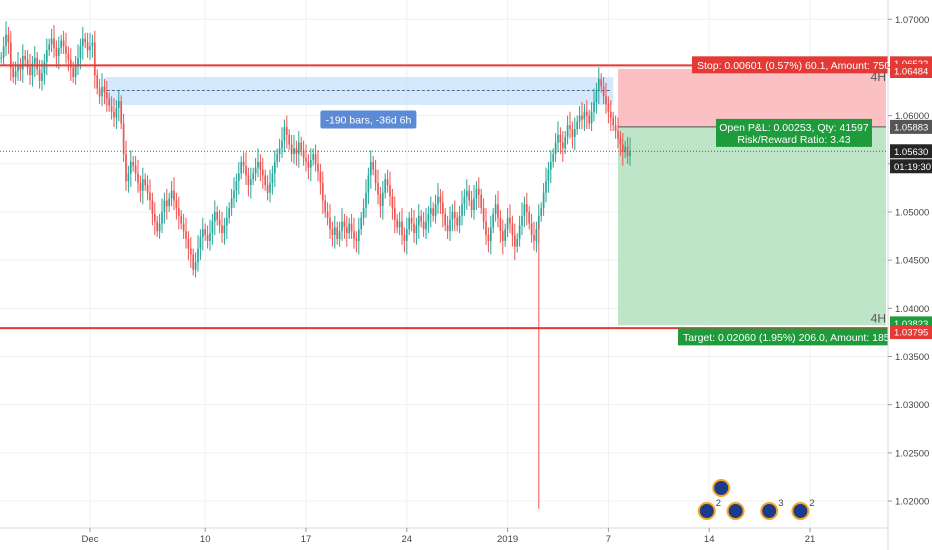  I want to click on time-tick-label: 10, so click(205, 539).